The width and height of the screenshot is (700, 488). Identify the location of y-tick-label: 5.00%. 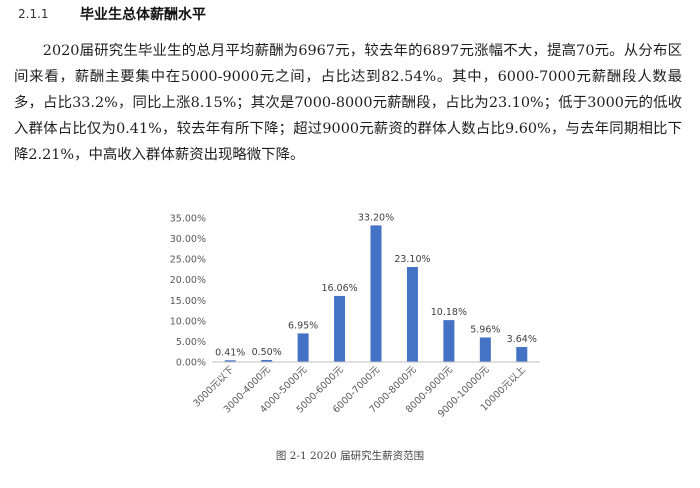
(191, 342).